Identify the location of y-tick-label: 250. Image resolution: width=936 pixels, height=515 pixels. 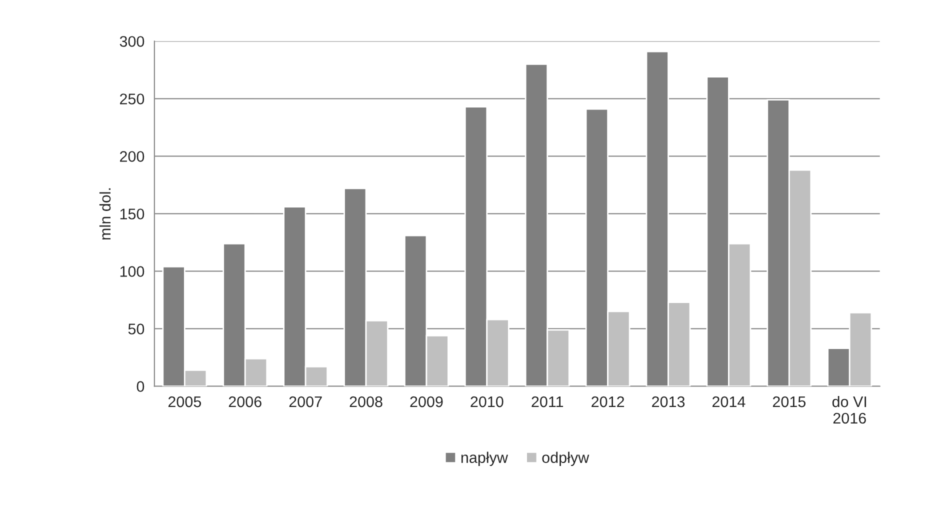
(132, 99).